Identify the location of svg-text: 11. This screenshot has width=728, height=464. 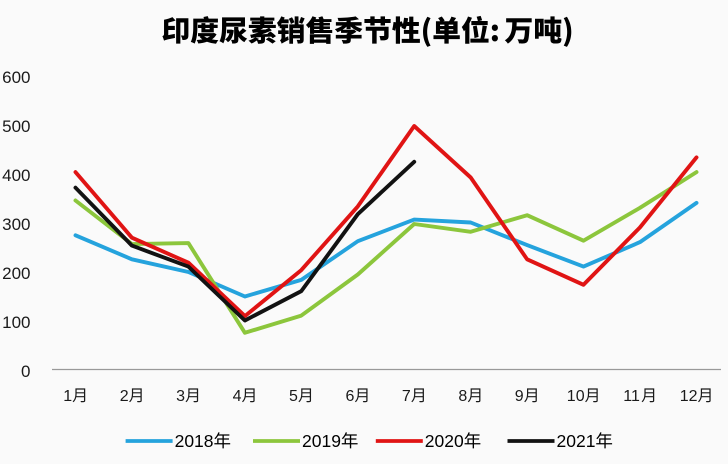
(631, 396).